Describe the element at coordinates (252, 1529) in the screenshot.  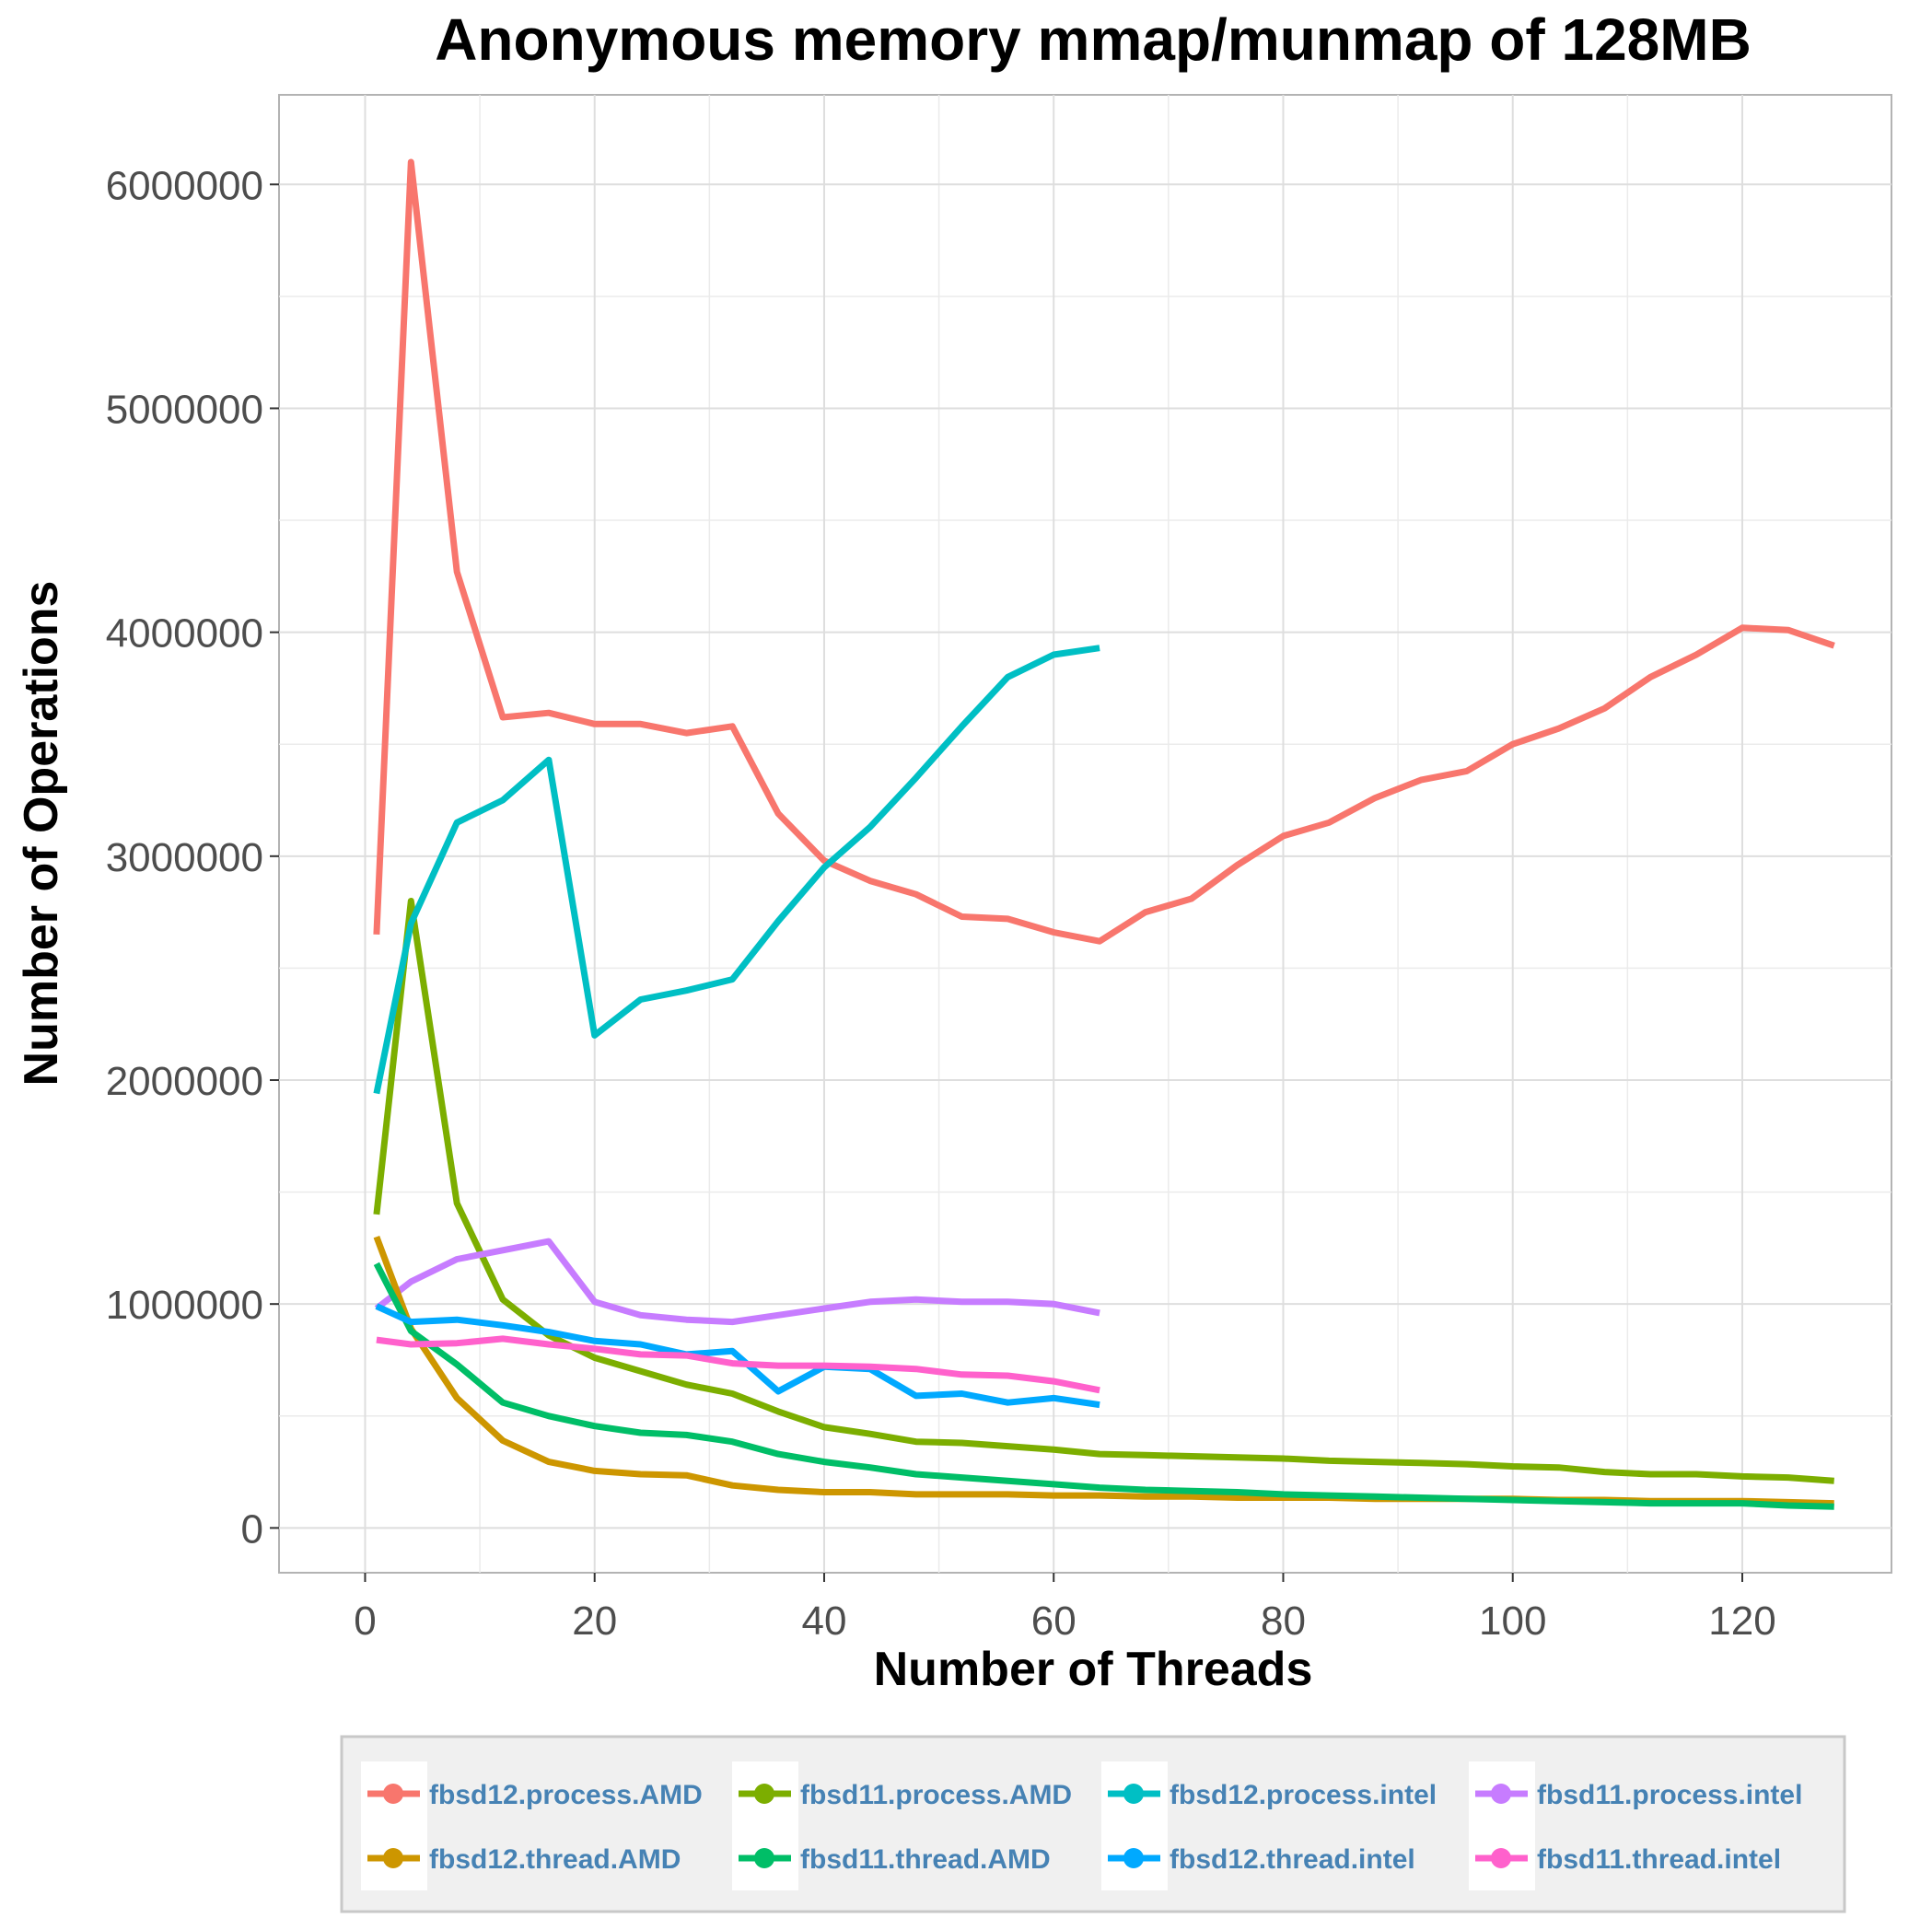
I see `y-tick-label: 0` at that location.